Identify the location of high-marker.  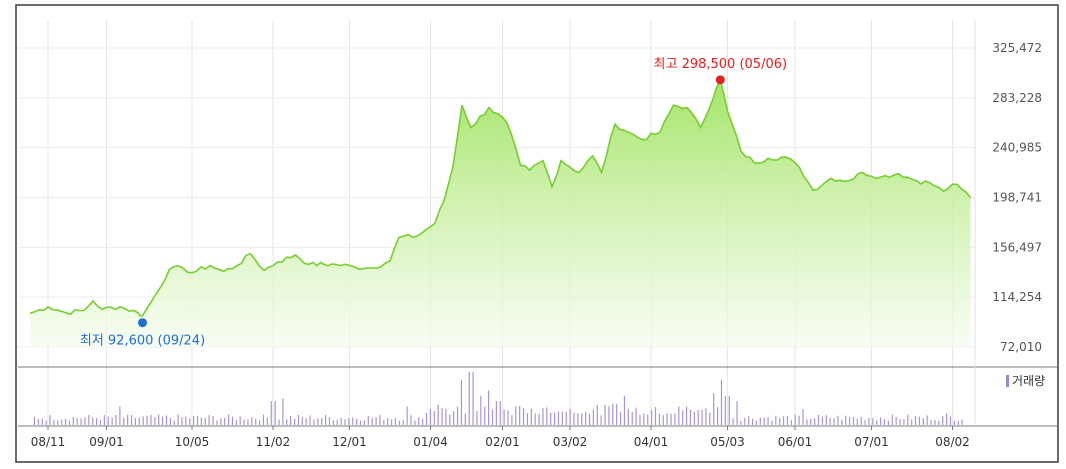
(720, 80).